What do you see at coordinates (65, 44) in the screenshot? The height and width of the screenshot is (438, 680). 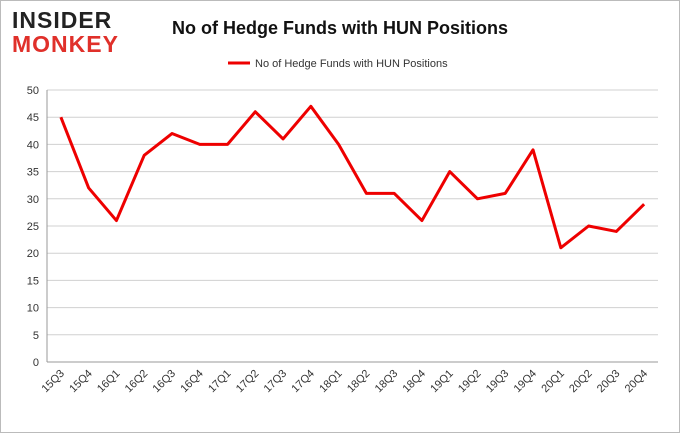 I see `logo-bottom: MONKEY` at bounding box center [65, 44].